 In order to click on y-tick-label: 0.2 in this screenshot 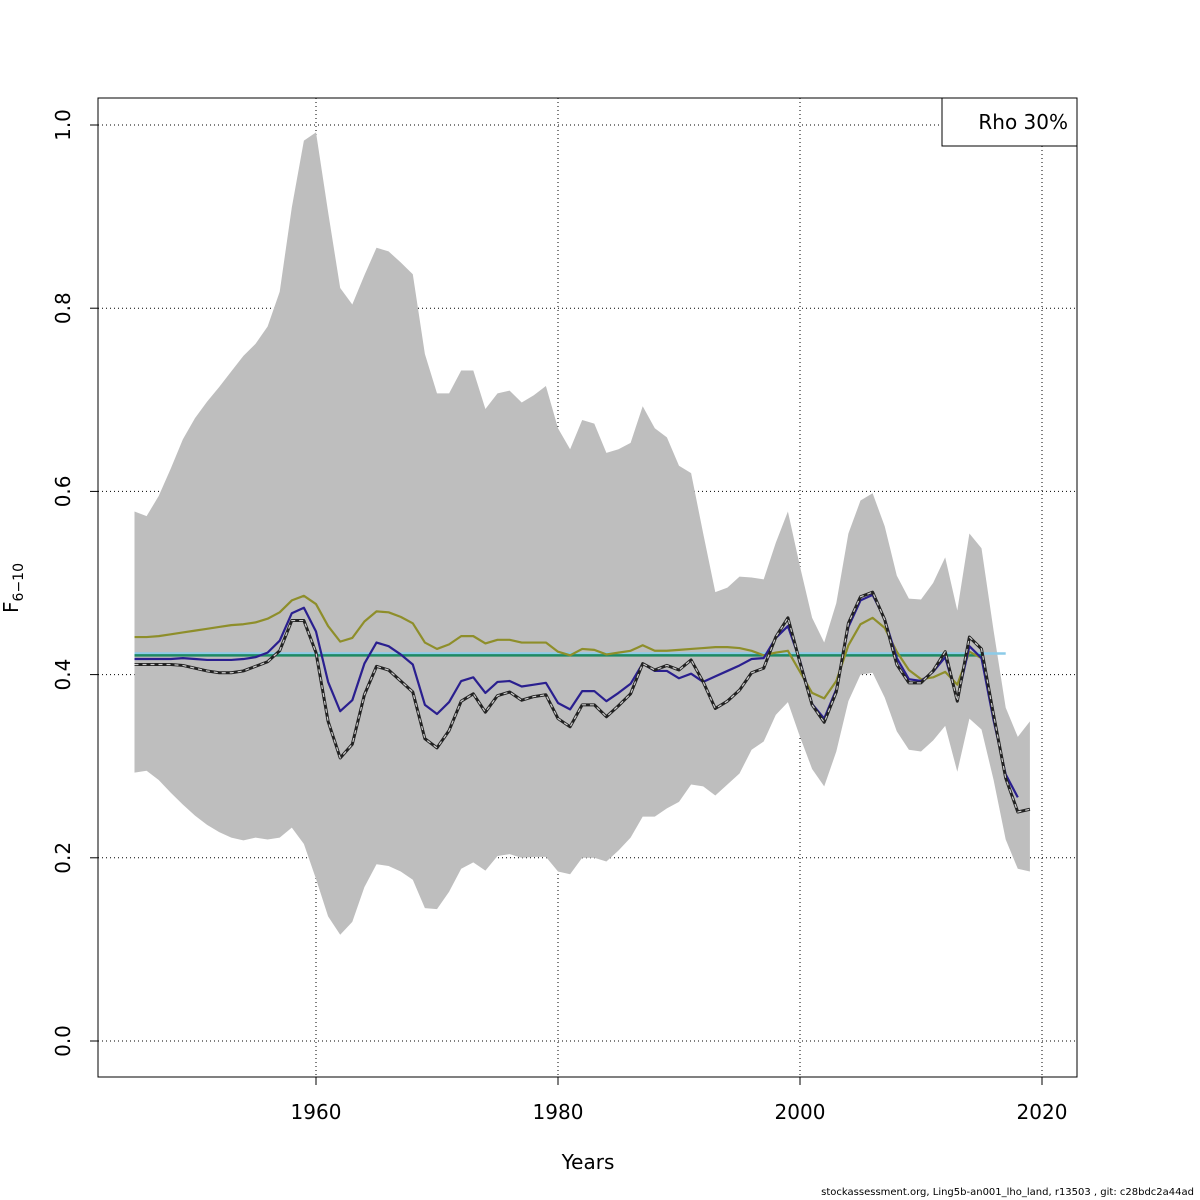, I will do `click(63, 858)`.